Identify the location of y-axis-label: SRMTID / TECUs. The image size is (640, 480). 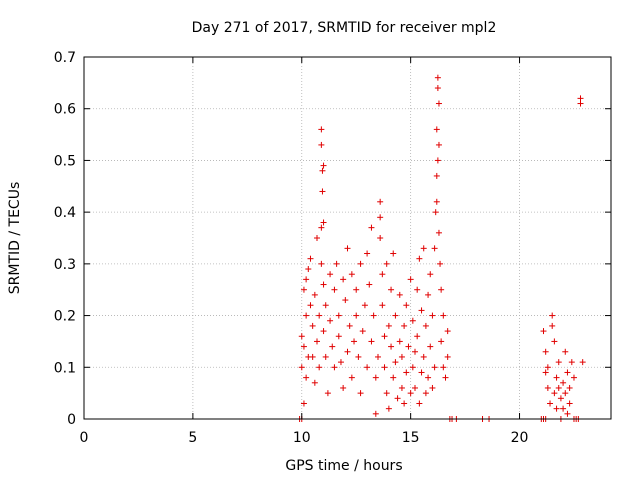
(15, 238).